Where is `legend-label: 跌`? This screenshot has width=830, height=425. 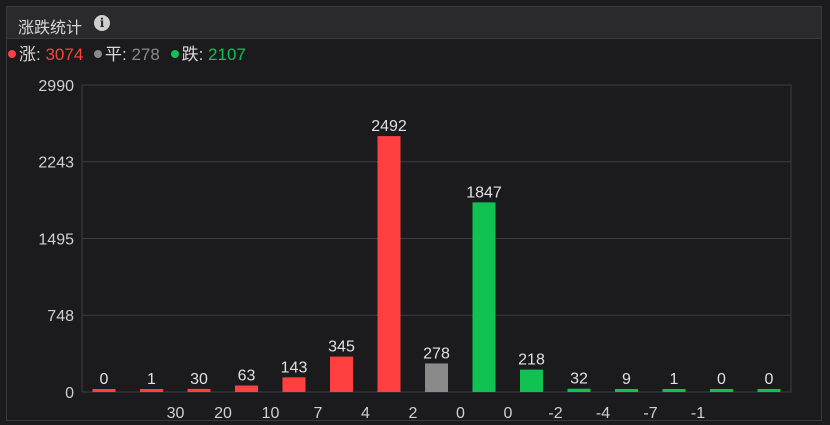
legend-label: 跌 is located at coordinates (190, 54).